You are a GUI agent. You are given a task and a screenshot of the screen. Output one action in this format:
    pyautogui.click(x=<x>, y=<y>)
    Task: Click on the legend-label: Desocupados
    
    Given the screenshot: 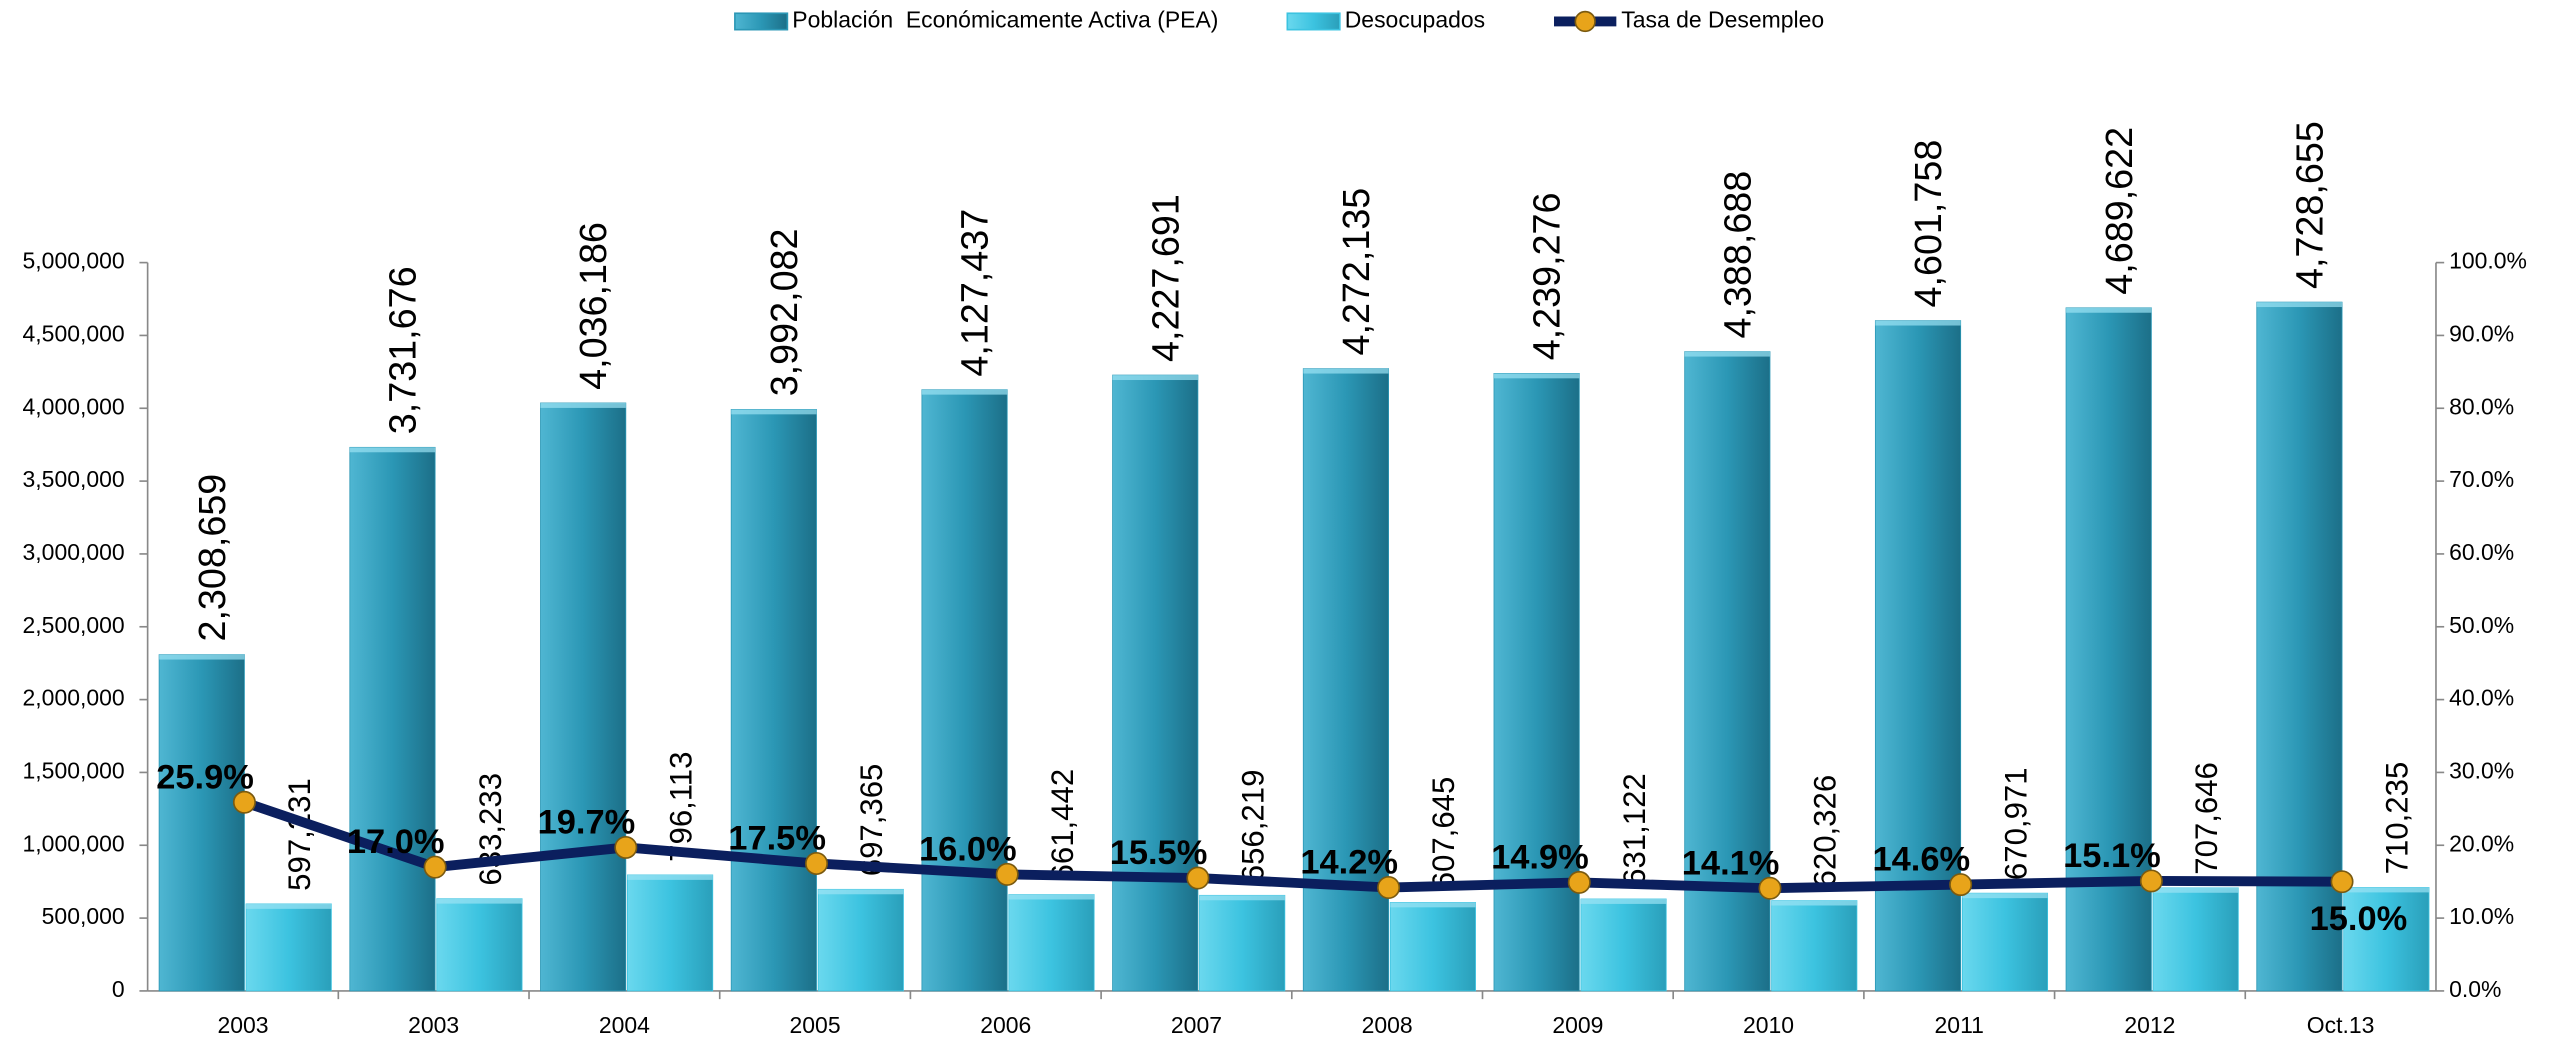 What is the action you would take?
    pyautogui.click(x=1415, y=20)
    